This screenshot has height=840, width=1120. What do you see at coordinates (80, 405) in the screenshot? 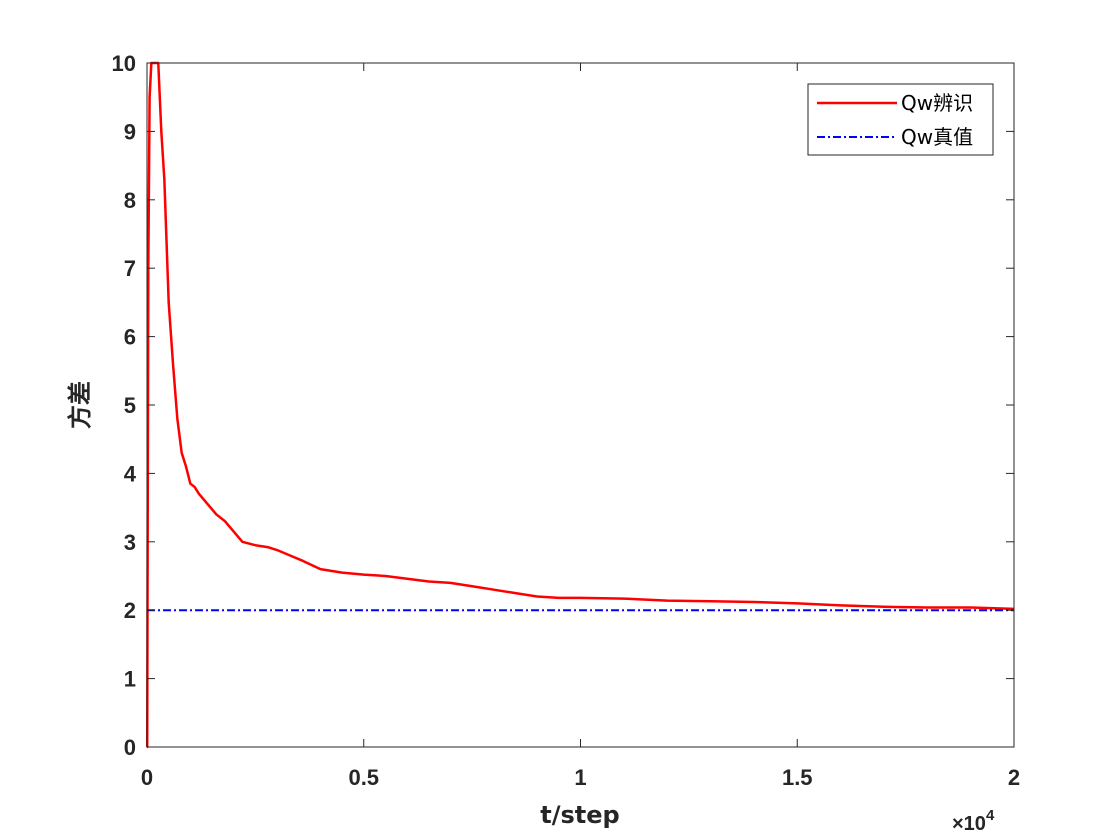
I see `y-axis-label: 方差` at bounding box center [80, 405].